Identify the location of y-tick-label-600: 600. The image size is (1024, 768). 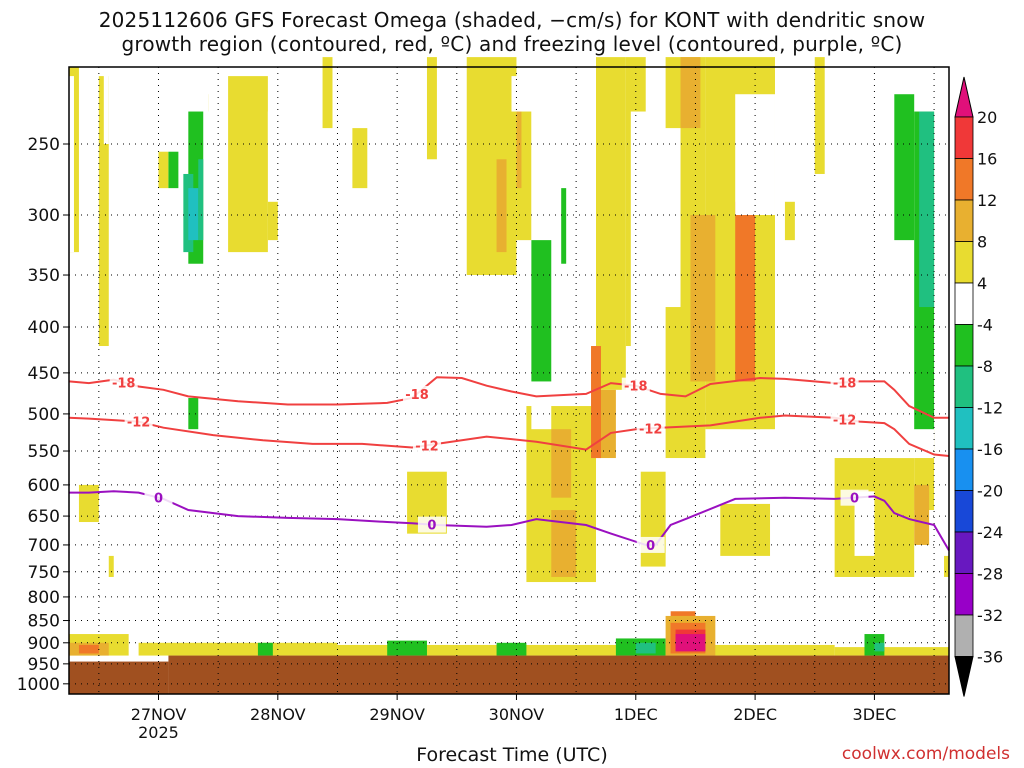
(44, 486).